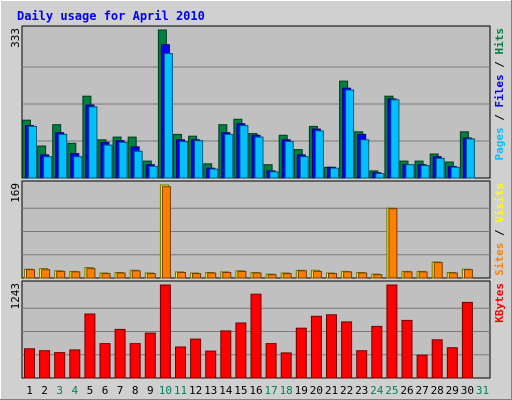  Describe the element at coordinates (377, 390) in the screenshot. I see `x-tick-label: 24` at that location.